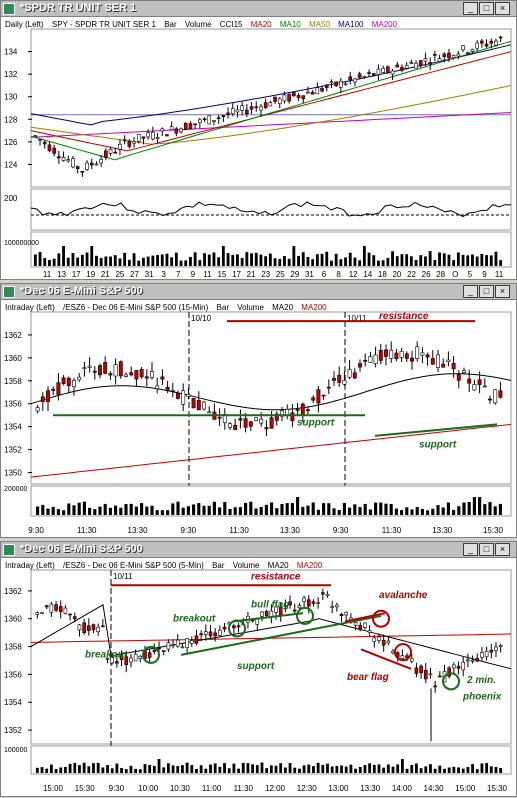 The image size is (517, 798). Describe the element at coordinates (9, 550) in the screenshot. I see `chart-window-icon` at that location.